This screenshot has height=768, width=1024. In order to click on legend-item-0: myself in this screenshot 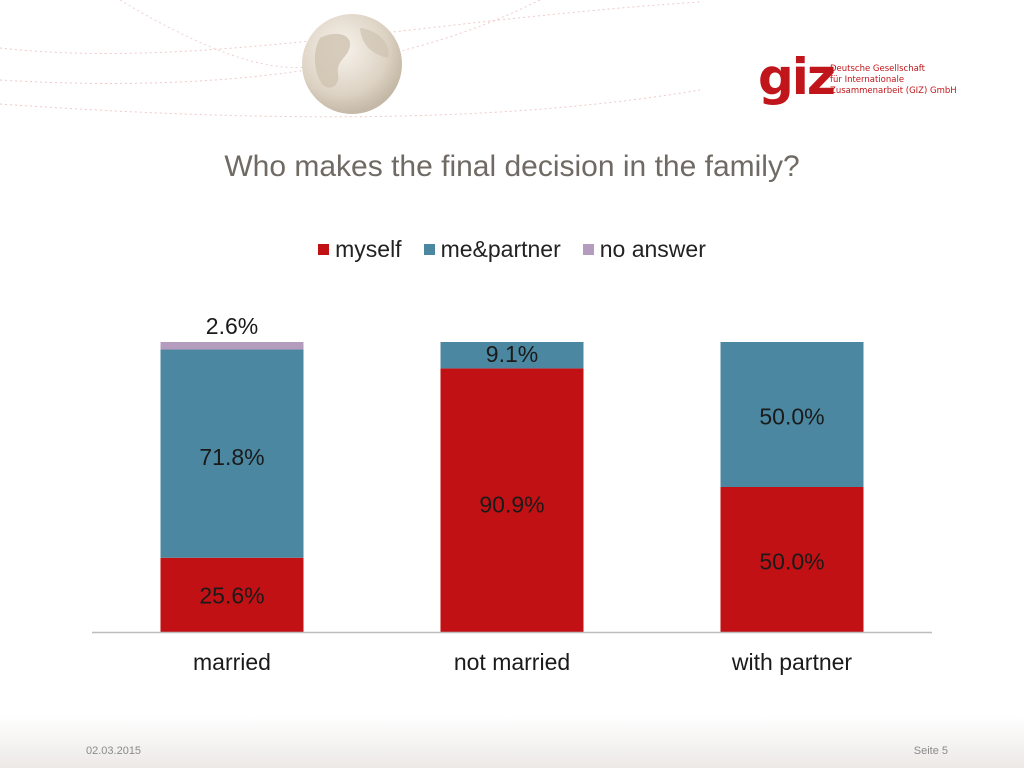, I will do `click(360, 249)`.